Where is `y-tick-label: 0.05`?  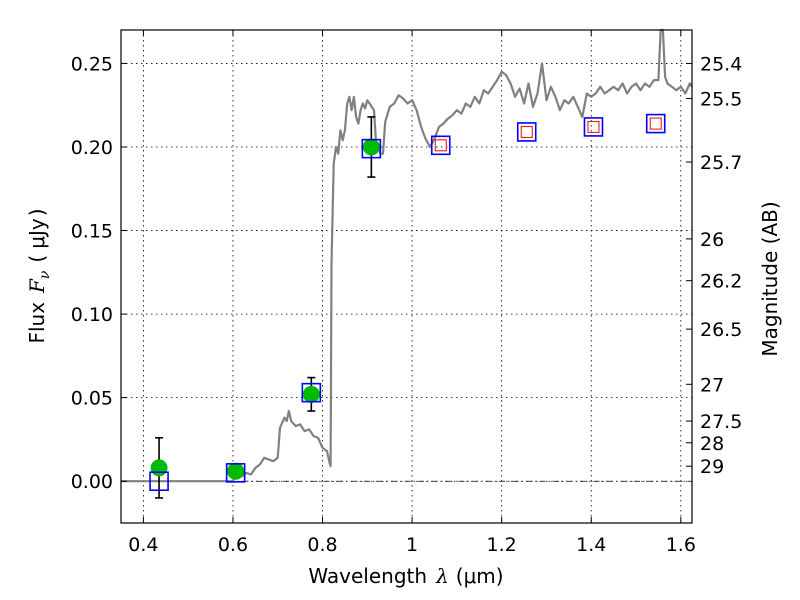
y-tick-label: 0.05 is located at coordinates (92, 399).